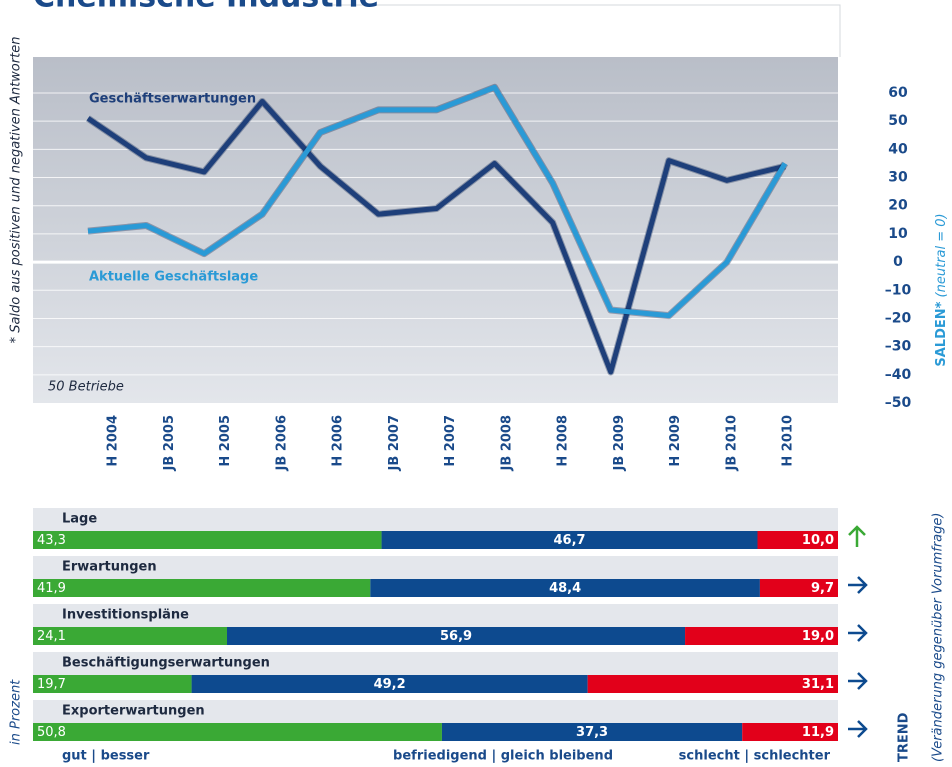  I want to click on title: Chemische Industrie, so click(206, 7).